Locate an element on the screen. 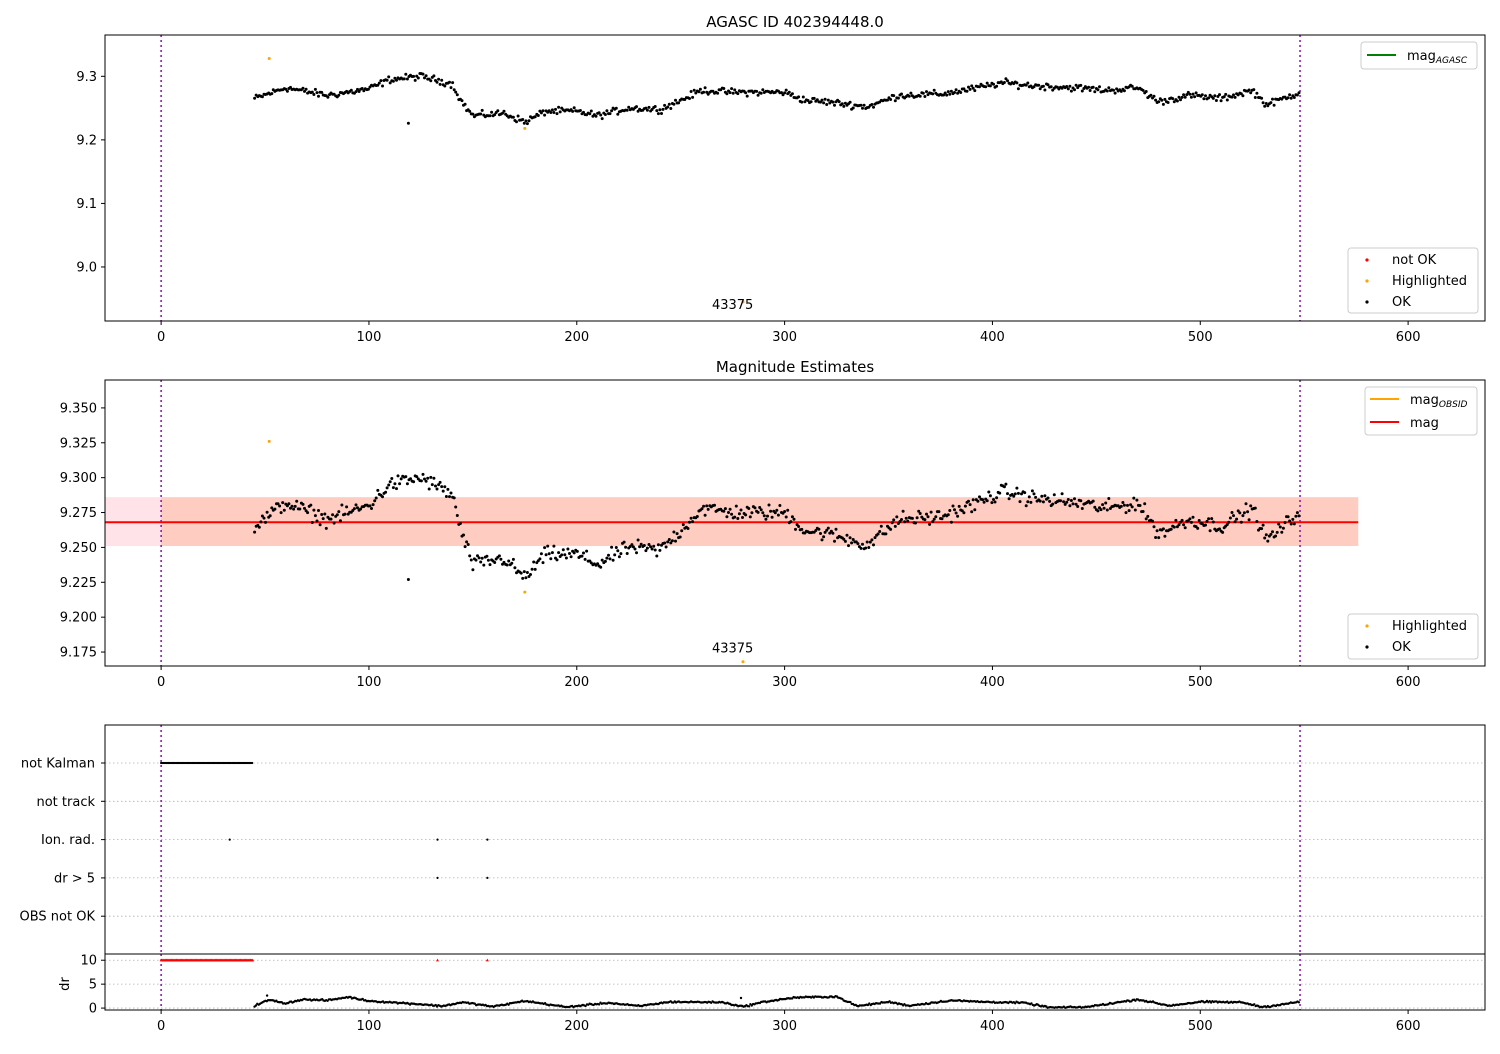  agasc-x-tick-label: 600 is located at coordinates (1408, 337).